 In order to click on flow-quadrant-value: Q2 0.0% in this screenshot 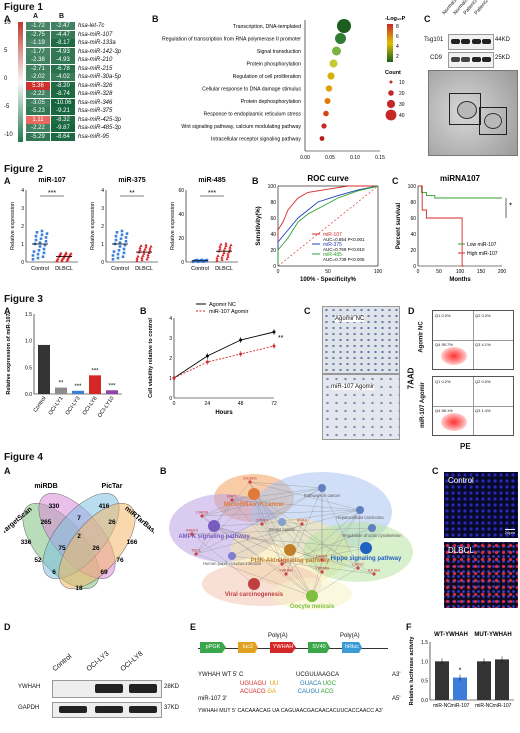, I will do `click(483, 381)`.